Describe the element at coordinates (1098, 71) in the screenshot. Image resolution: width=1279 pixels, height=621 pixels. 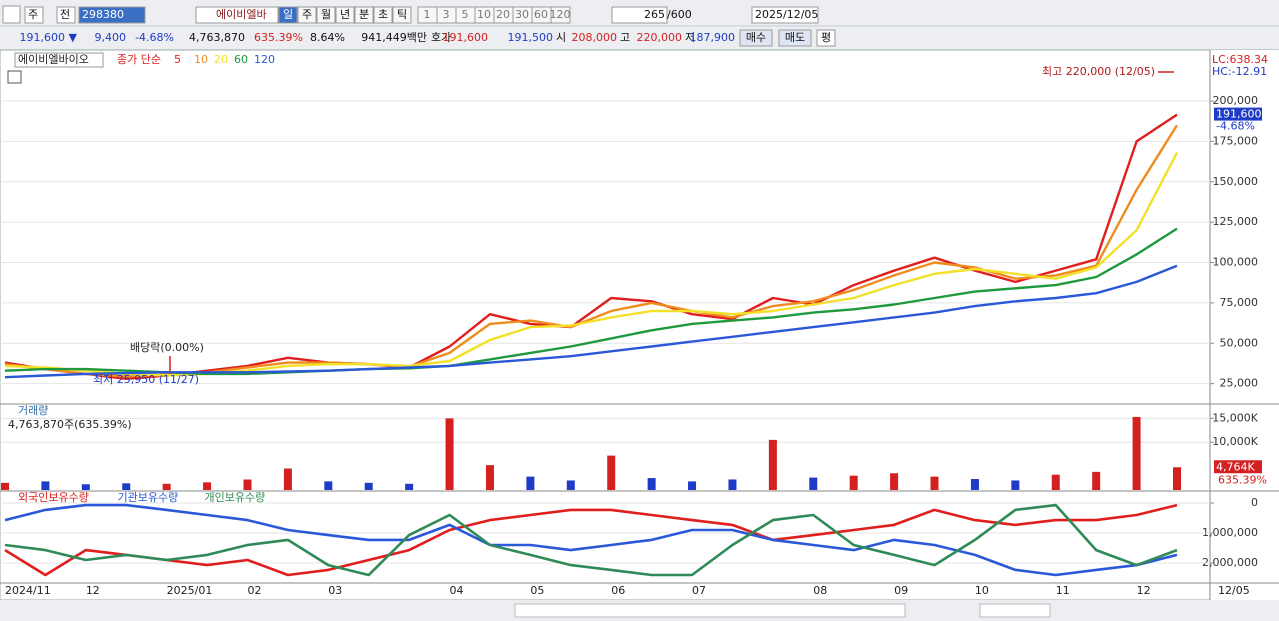
I see `high-annotation: 최고 220,000 (12/05)` at that location.